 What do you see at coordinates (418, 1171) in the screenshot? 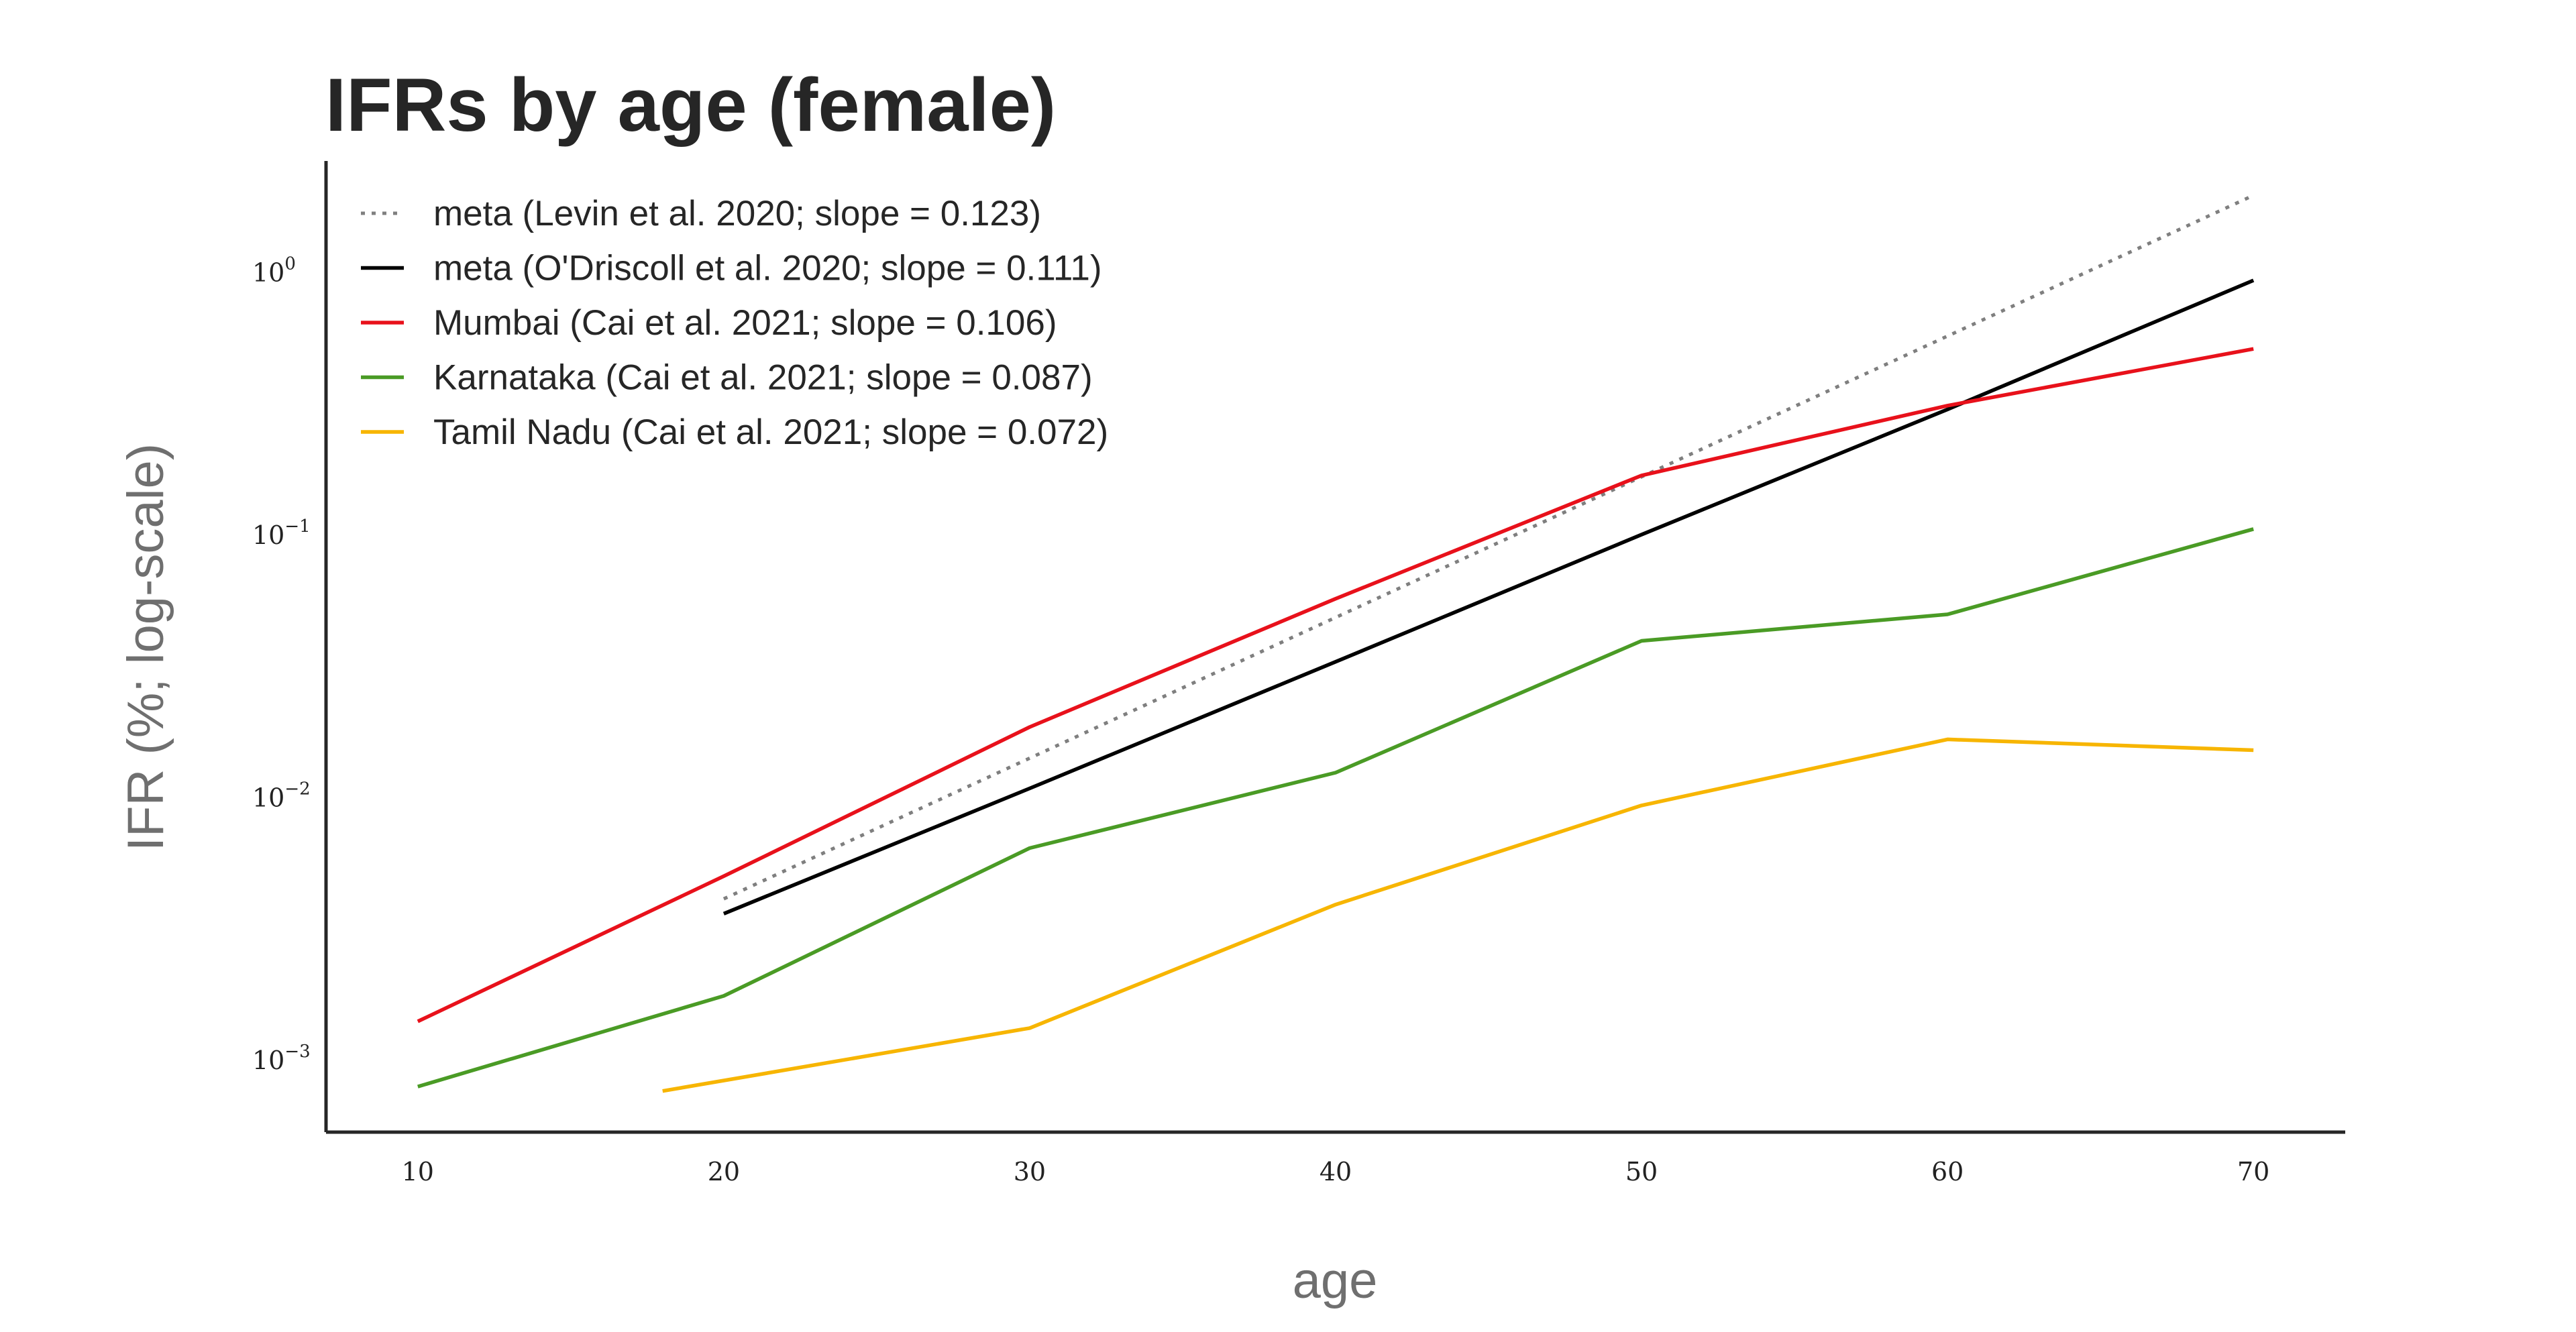
I see `x-tick-label: 10` at bounding box center [418, 1171].